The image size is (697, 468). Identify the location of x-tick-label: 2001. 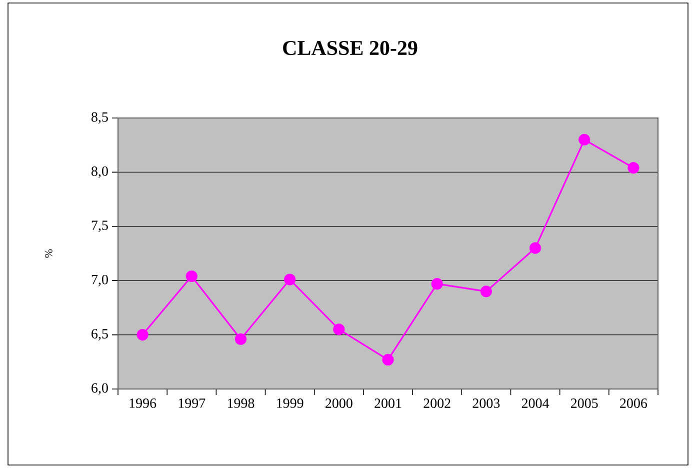
(388, 403).